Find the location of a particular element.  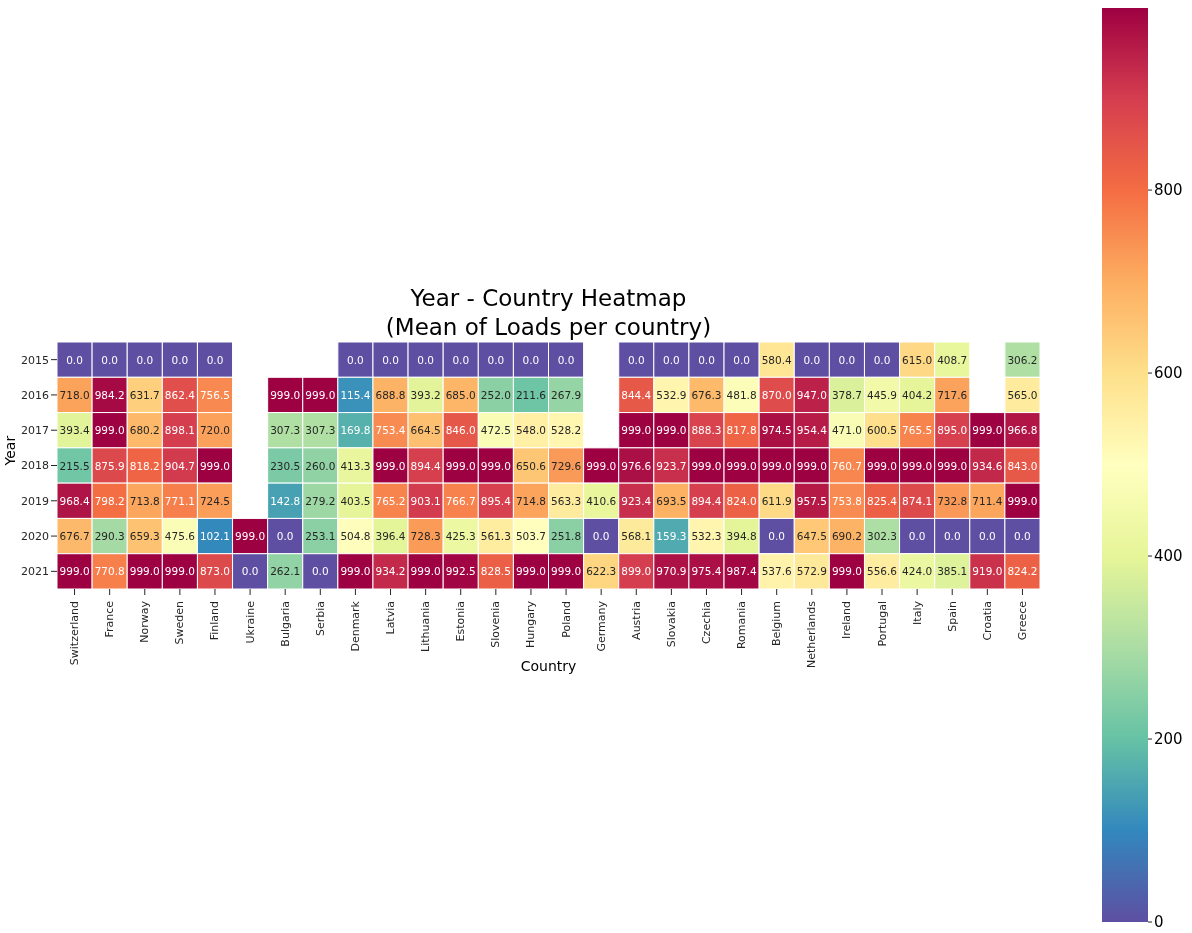

data-label: 267.9 is located at coordinates (566, 394).